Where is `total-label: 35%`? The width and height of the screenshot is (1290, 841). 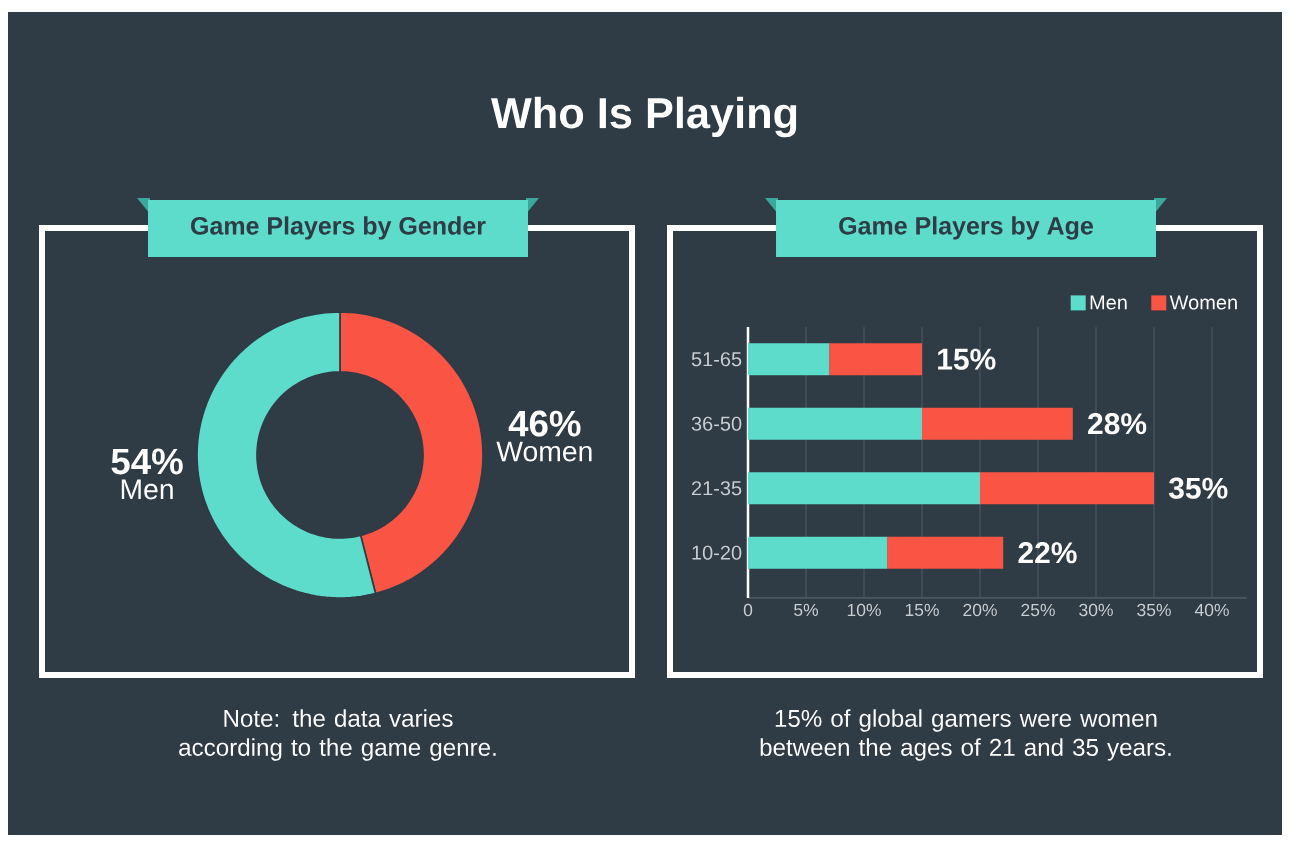 total-label: 35% is located at coordinates (1198, 488).